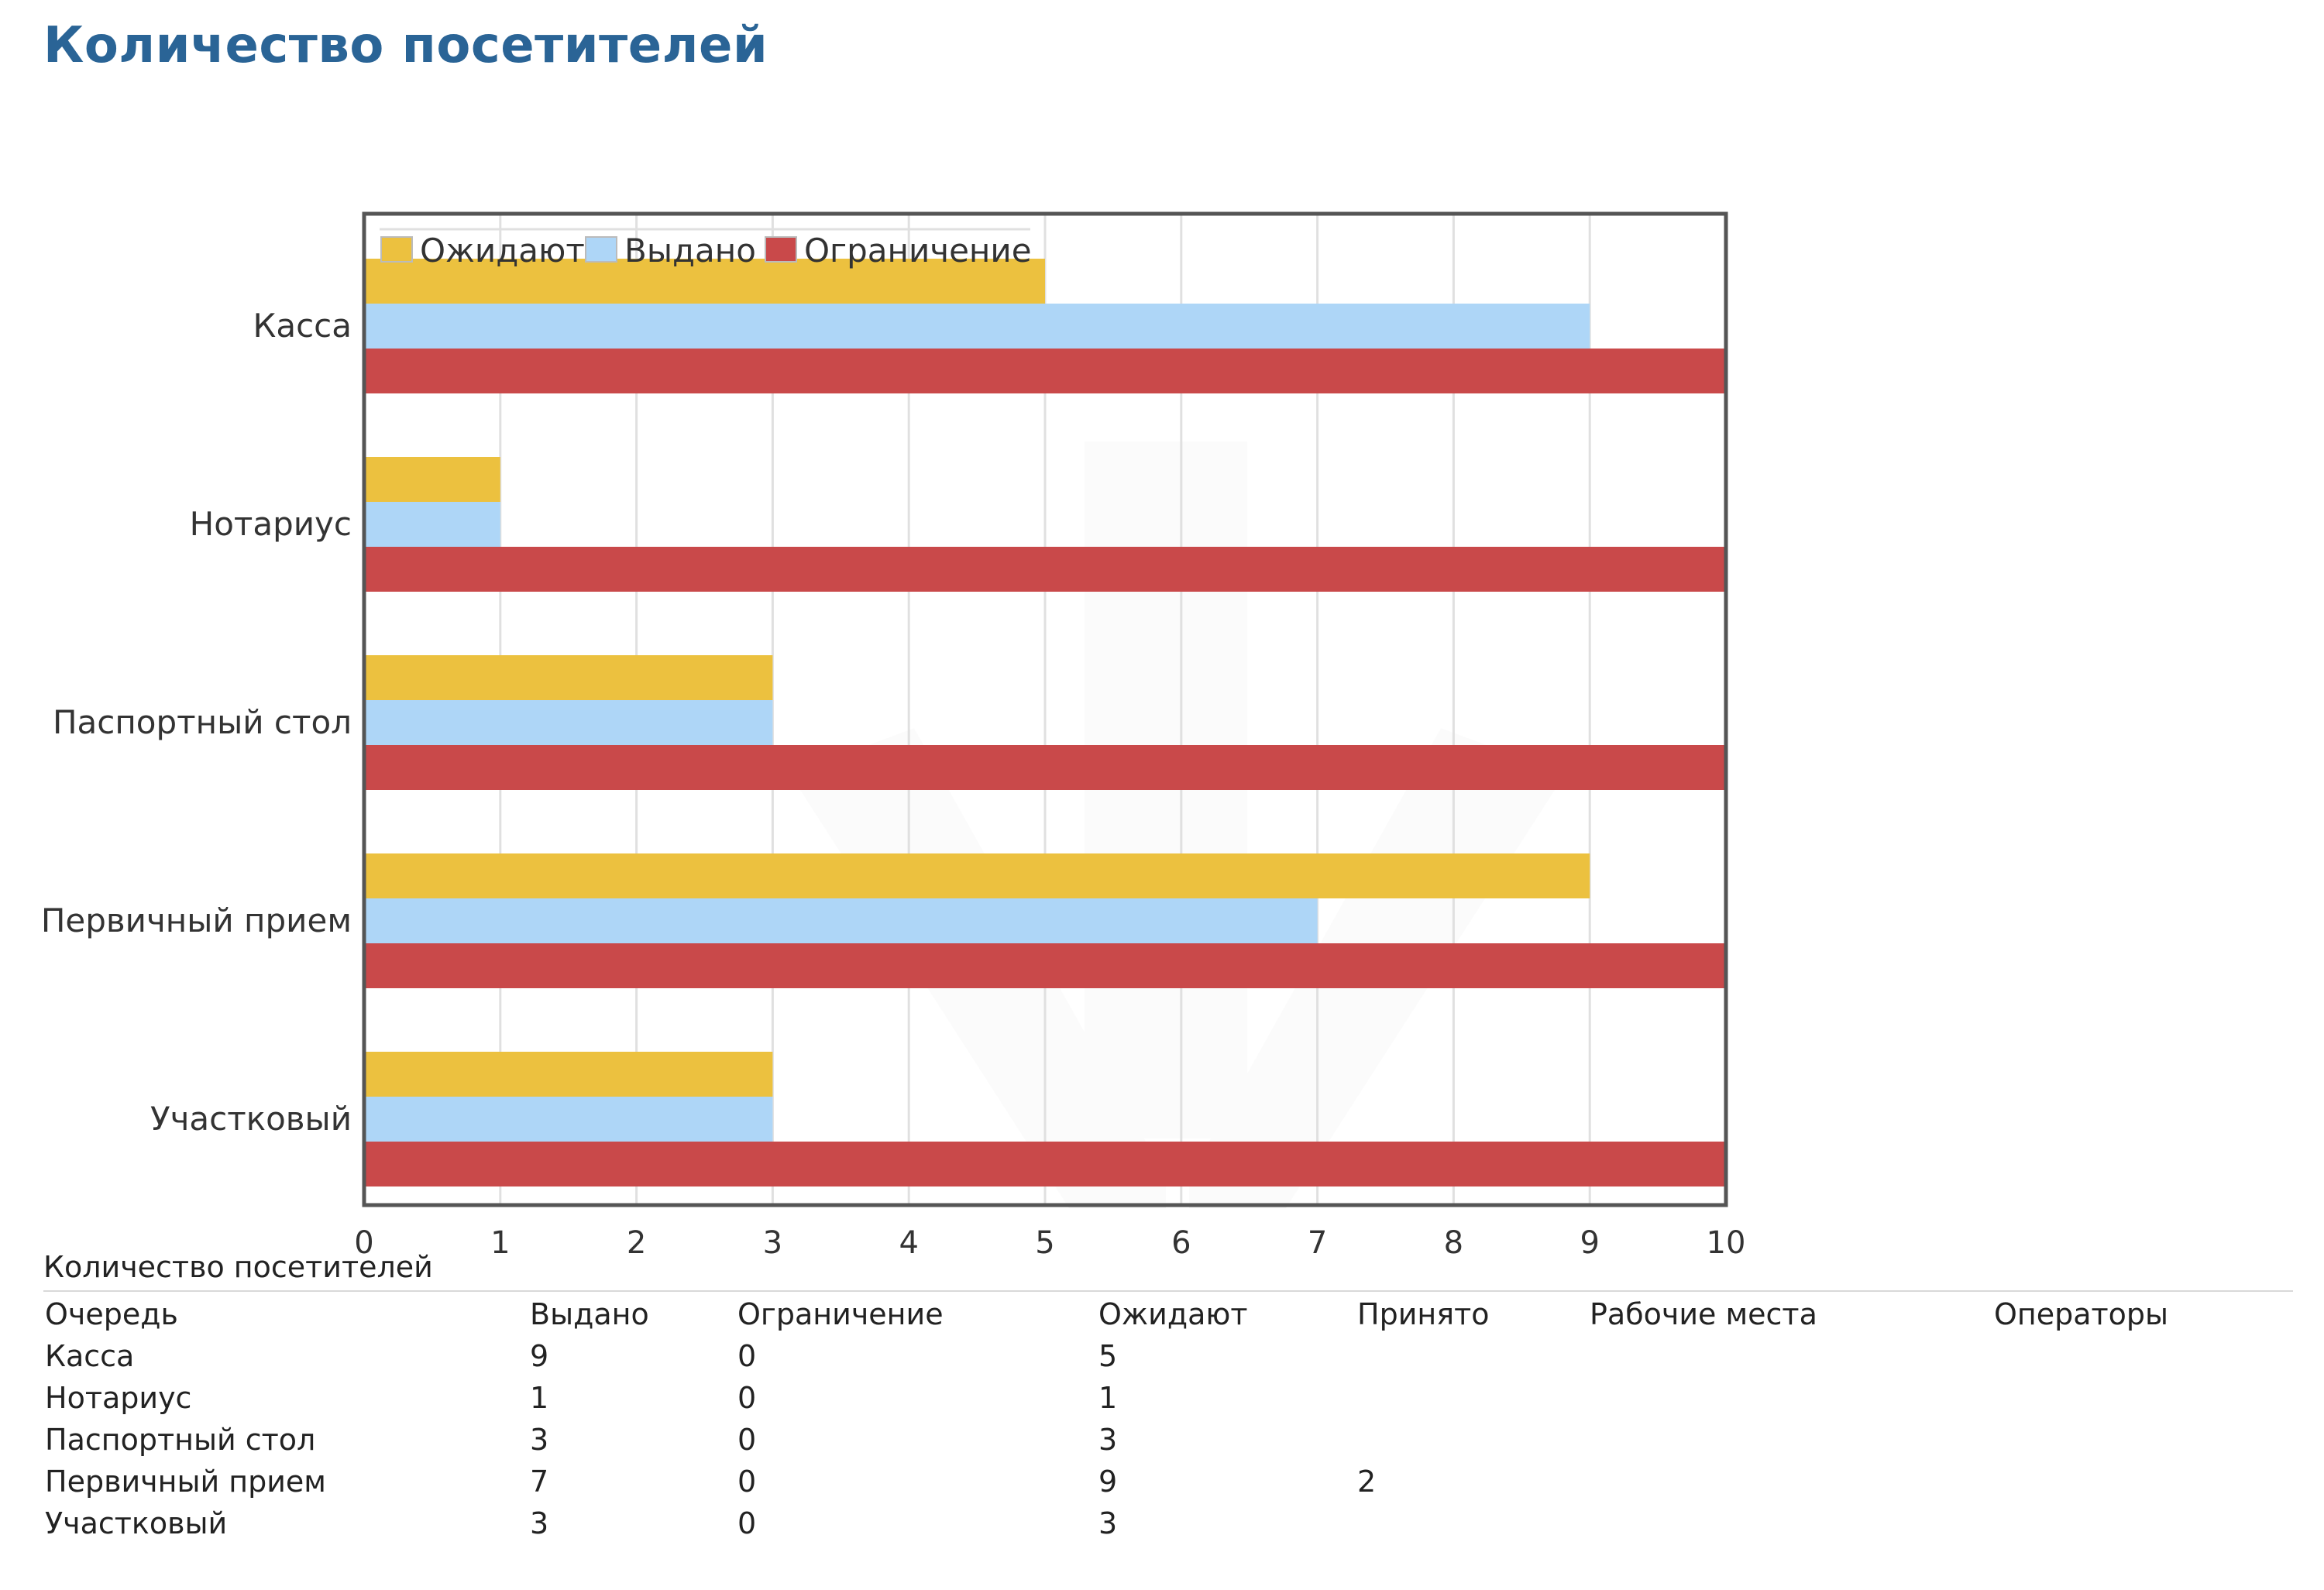 The width and height of the screenshot is (2324, 1590). Describe the element at coordinates (363, 1240) in the screenshot. I see `x-tick-label: 0` at that location.